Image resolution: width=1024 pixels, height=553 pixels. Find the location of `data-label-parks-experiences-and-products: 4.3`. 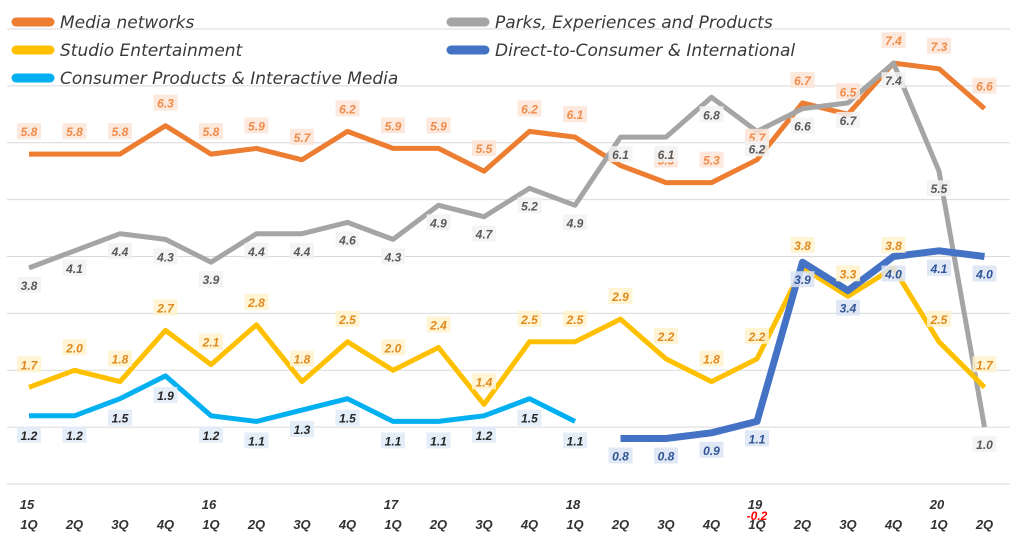

data-label-parks-experiences-and-products: 4.3 is located at coordinates (393, 257).